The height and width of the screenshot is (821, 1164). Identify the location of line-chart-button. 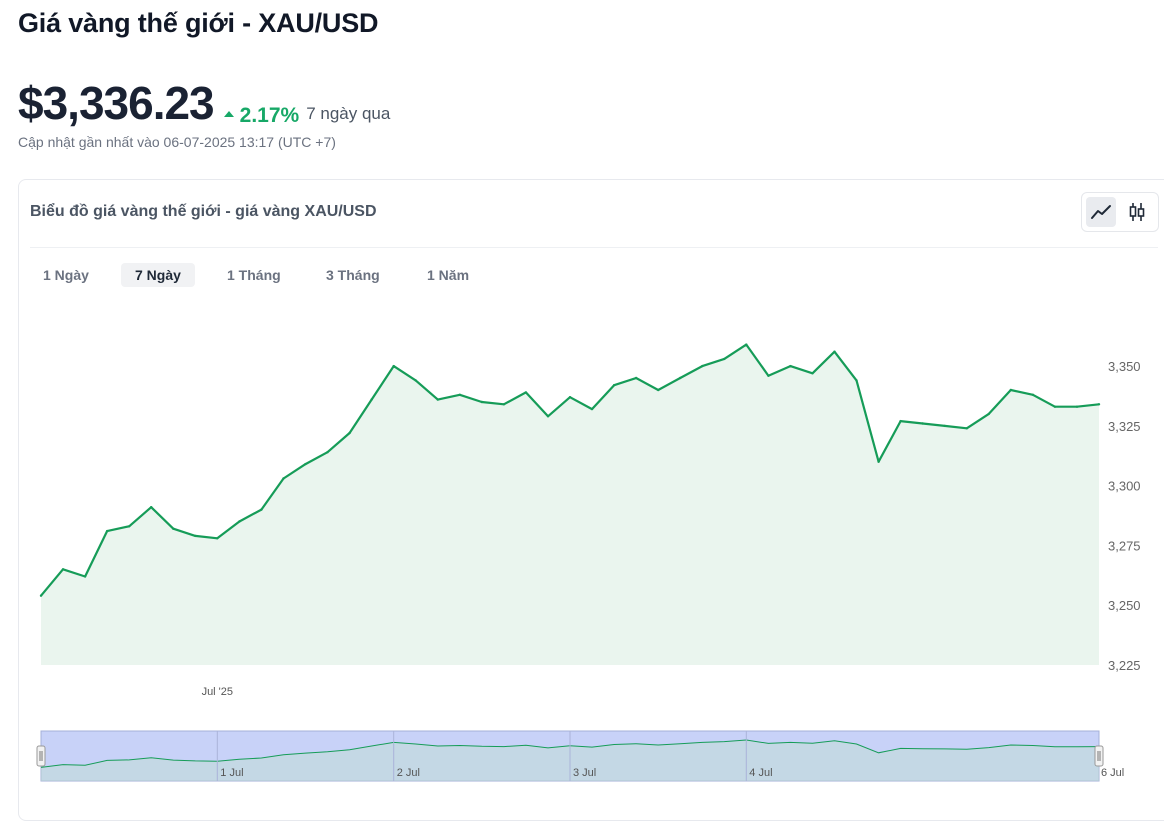
(1101, 212).